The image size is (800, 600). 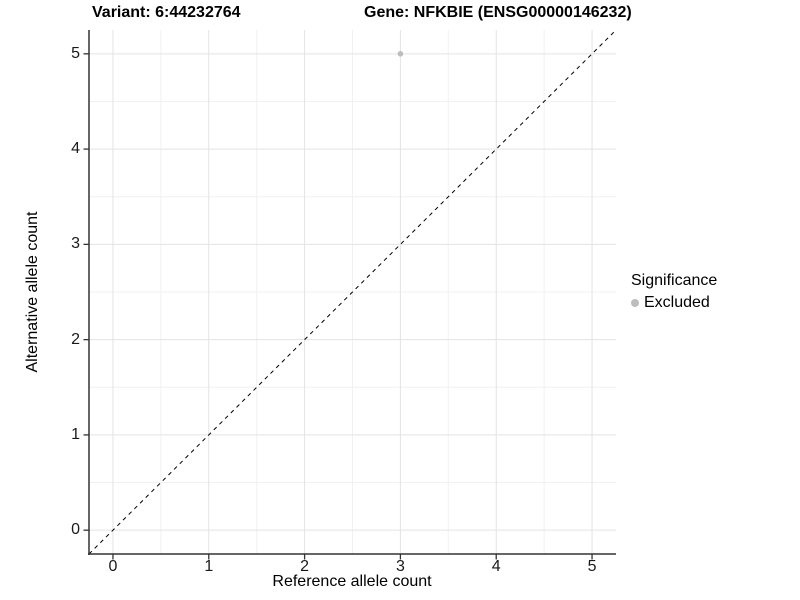 I want to click on plot-title-gene: Gene: NFKBIE (ENSG00000146232), so click(x=498, y=12).